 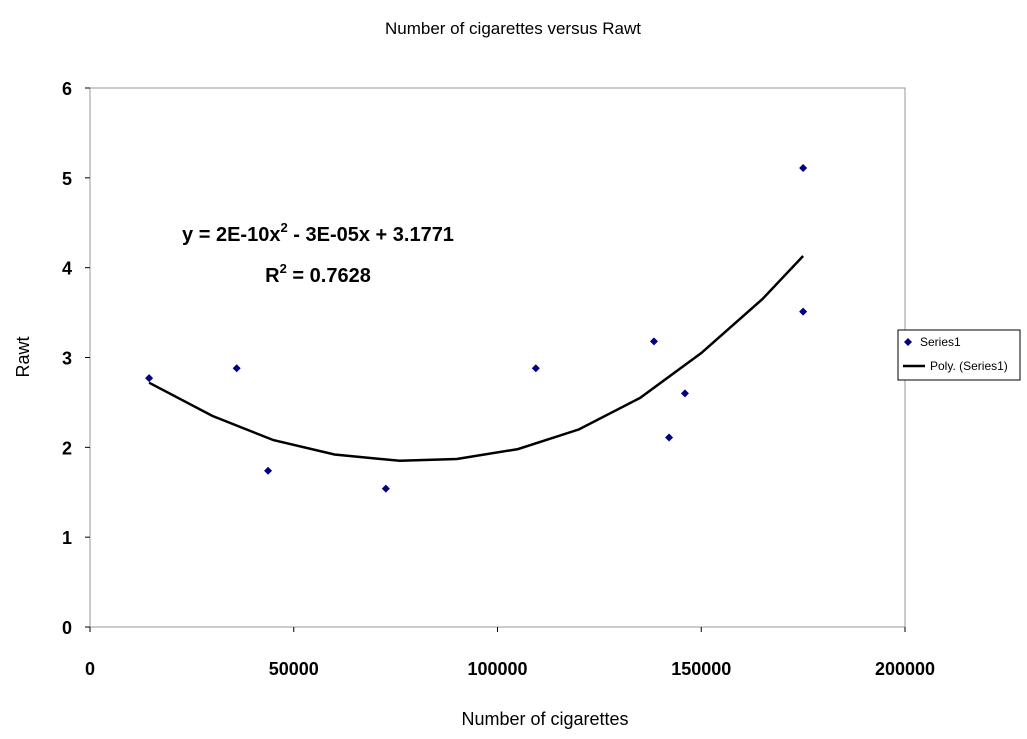 What do you see at coordinates (908, 342) in the screenshot?
I see `legend-marker` at bounding box center [908, 342].